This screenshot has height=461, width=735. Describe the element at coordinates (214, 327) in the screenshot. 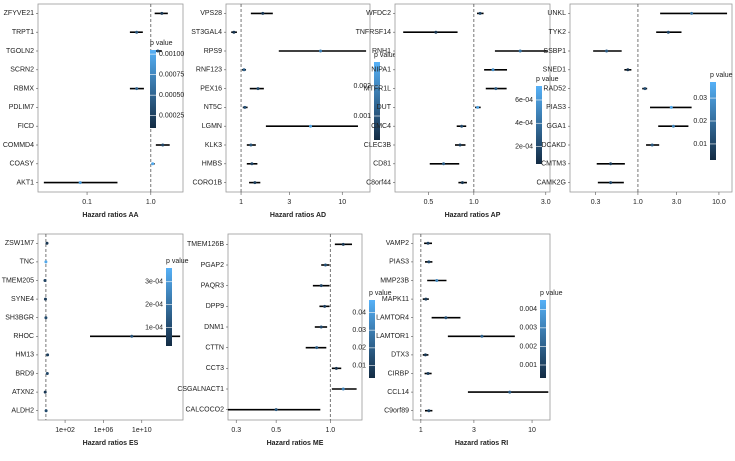

I see `y-tick-label: DNM1` at that location.